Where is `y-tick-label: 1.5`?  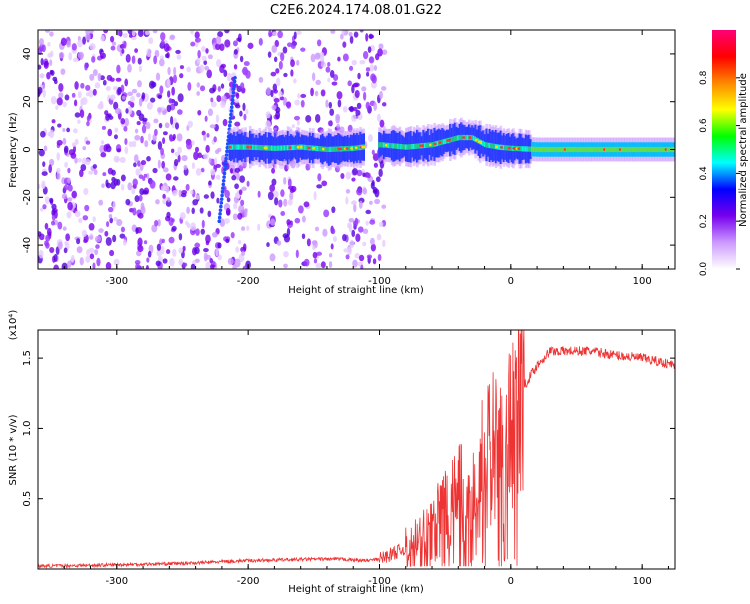 y-tick-label: 1.5 is located at coordinates (27, 358).